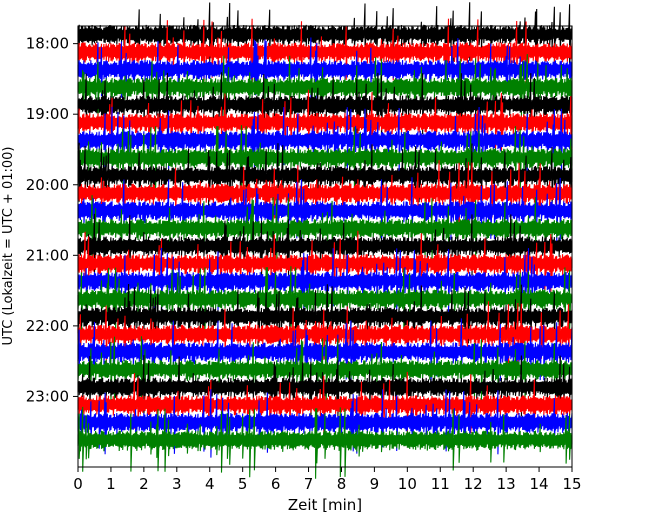 The width and height of the screenshot is (650, 520). I want to click on y-tick-label: 19:00, so click(47, 114).